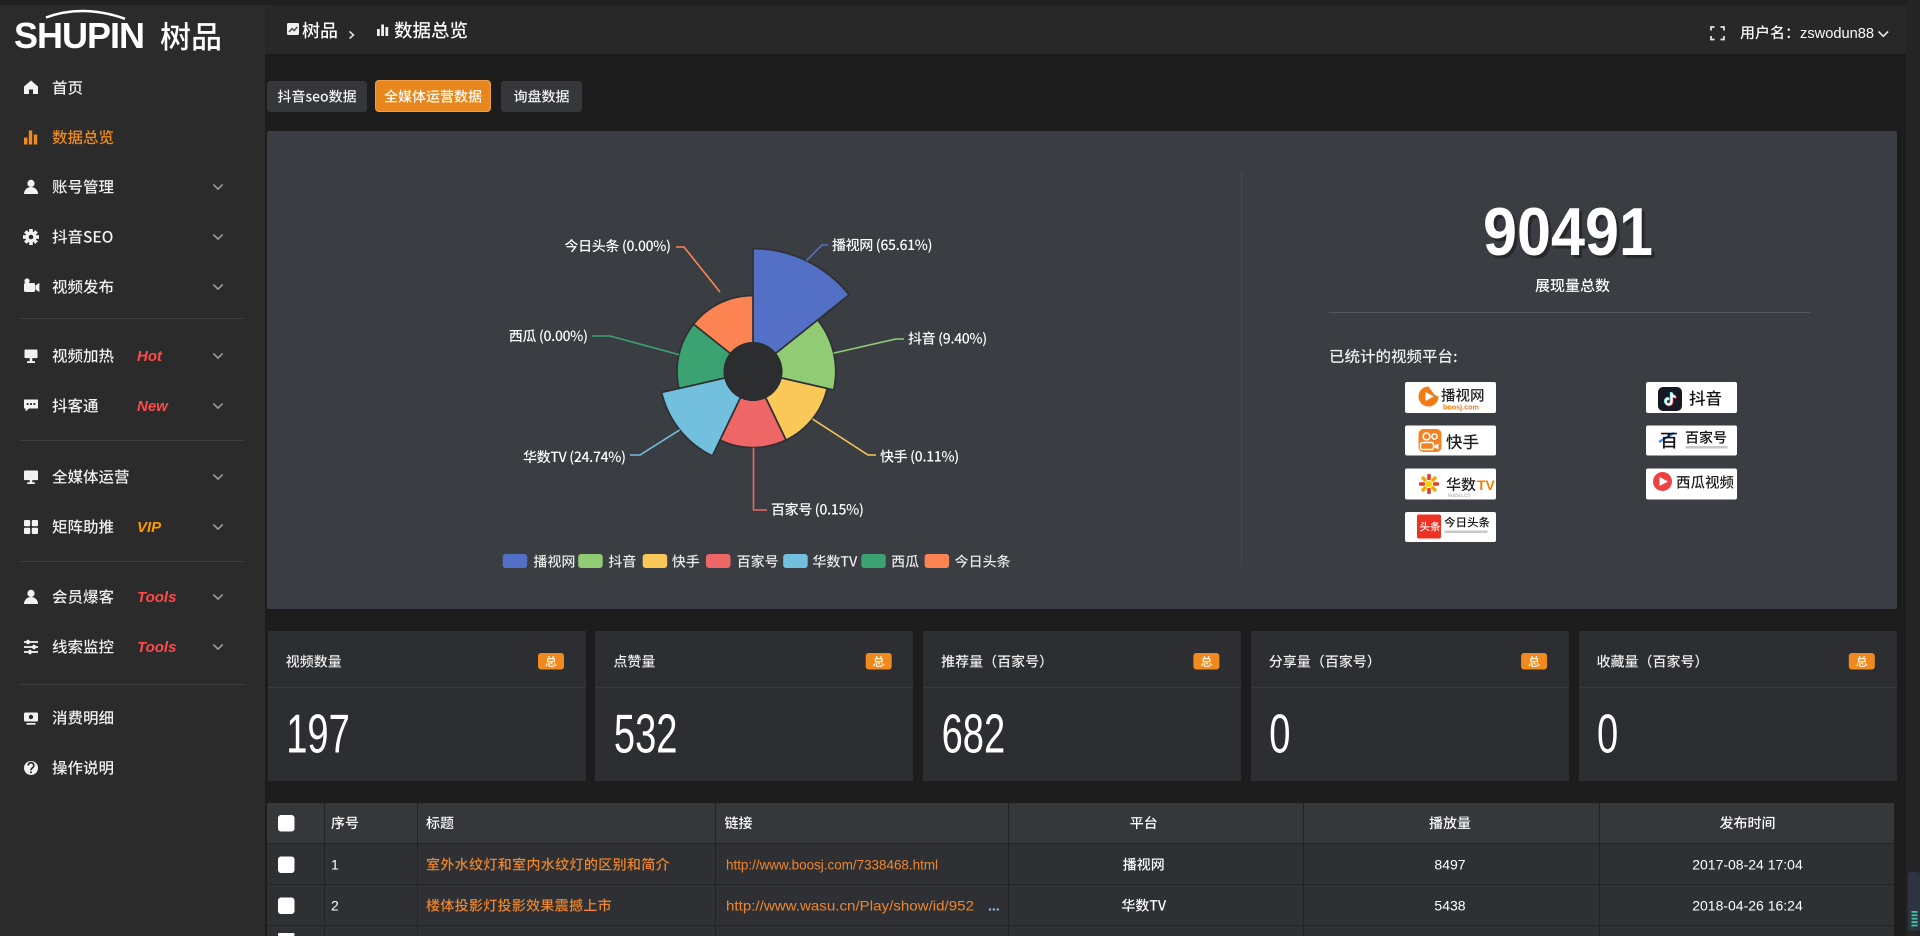 This screenshot has height=936, width=1920. Describe the element at coordinates (1449, 906) in the screenshot. I see `svg-text: 5438` at that location.